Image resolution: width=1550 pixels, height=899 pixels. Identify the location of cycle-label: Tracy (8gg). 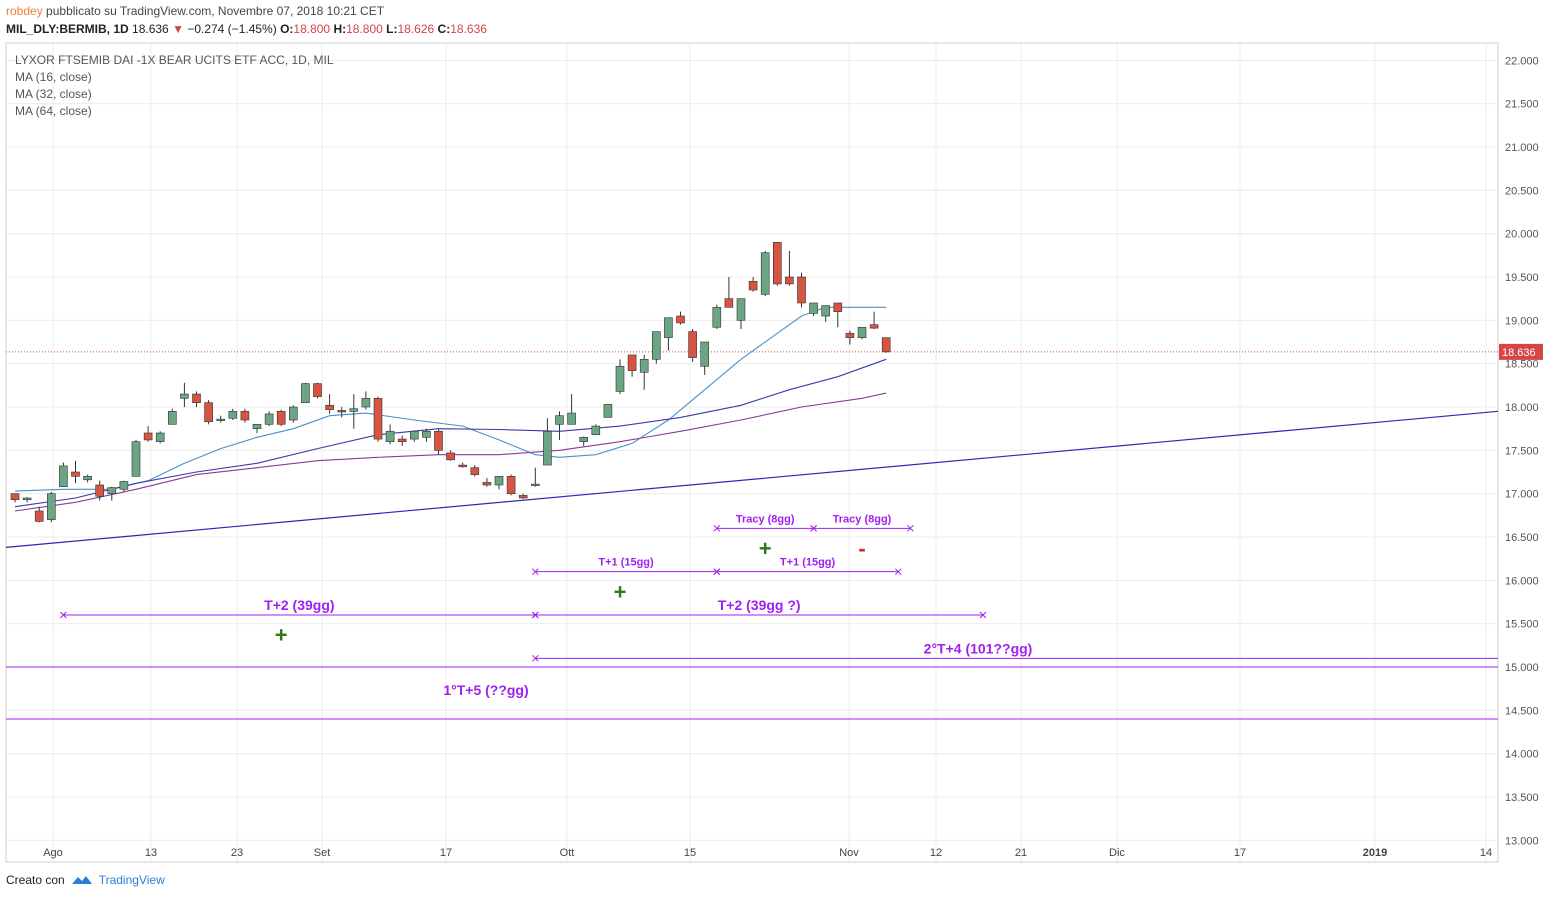
(765, 519).